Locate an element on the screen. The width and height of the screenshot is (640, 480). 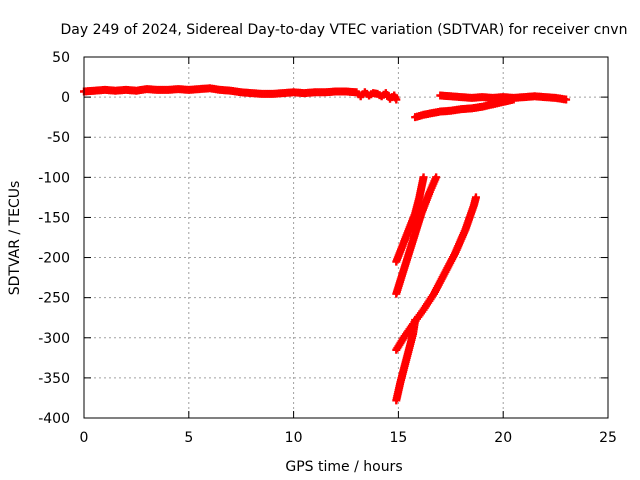
y-tick-label: 50 is located at coordinates (61, 58).